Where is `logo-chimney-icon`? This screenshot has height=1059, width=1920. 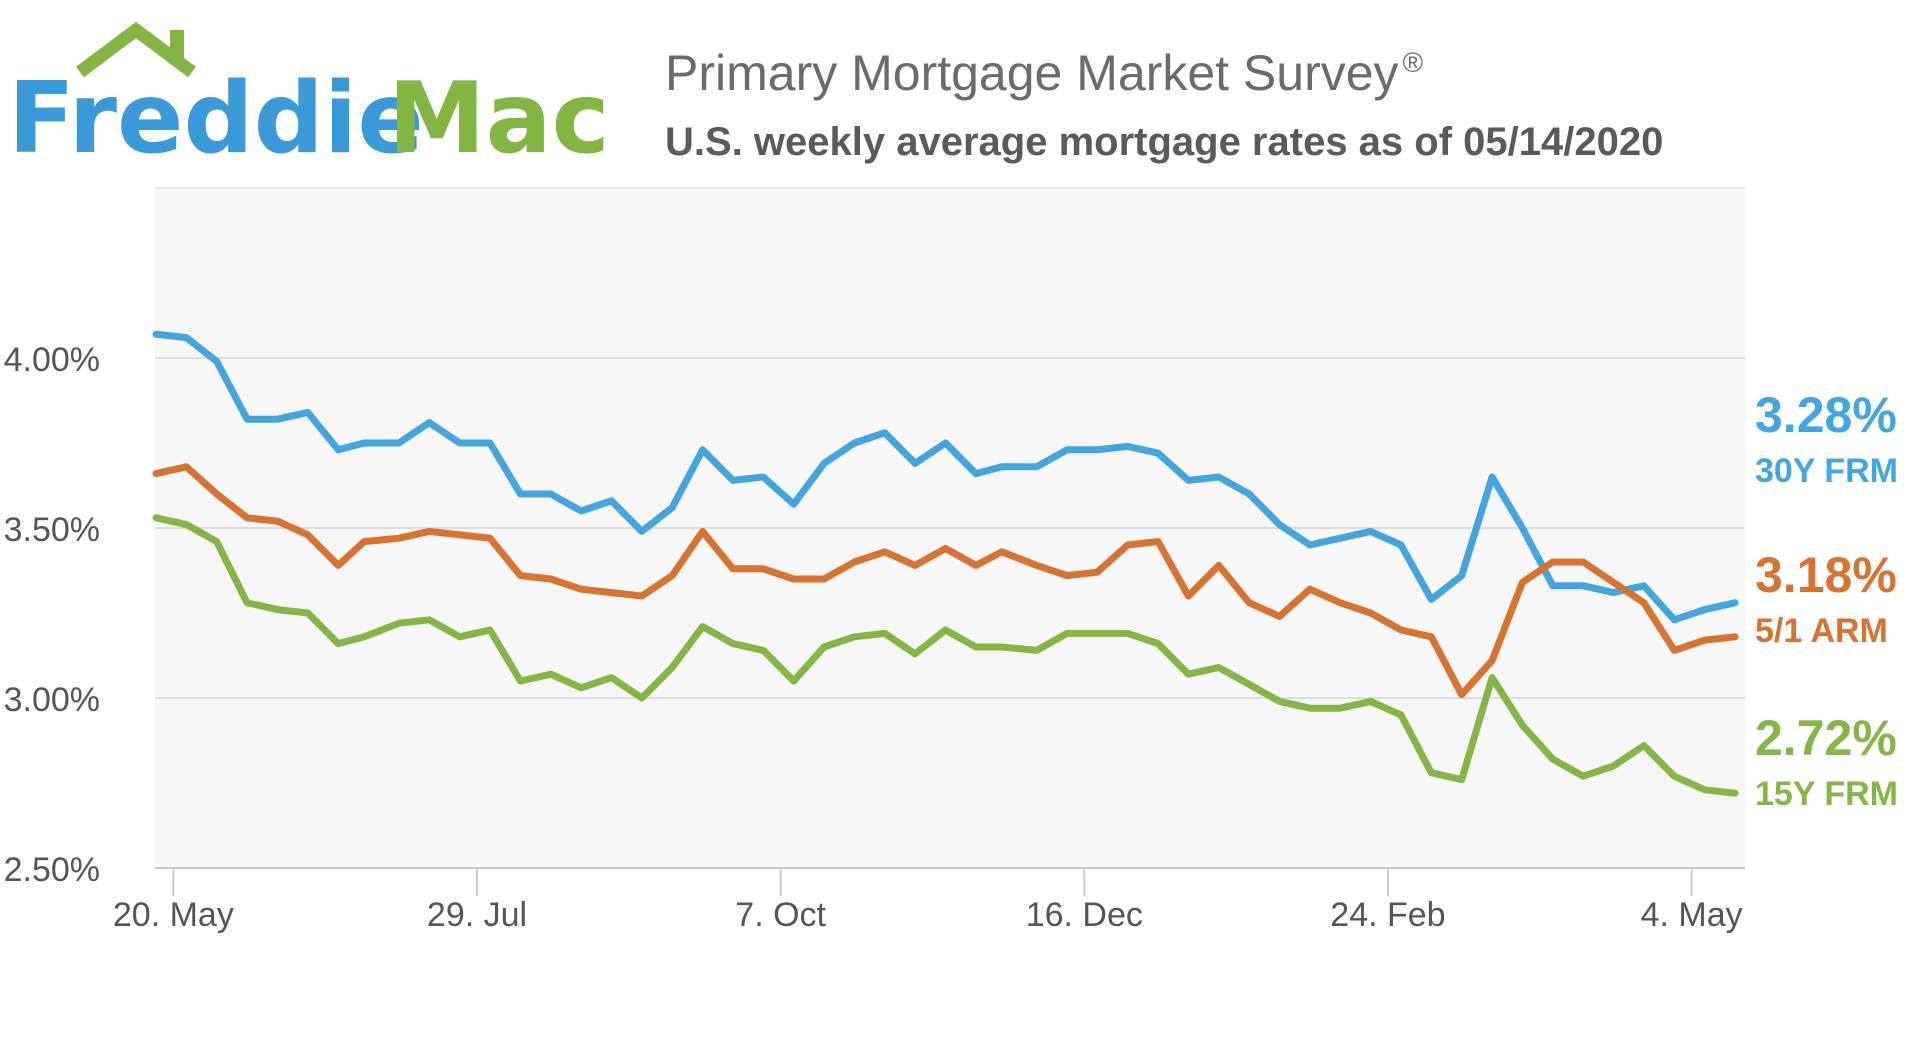
logo-chimney-icon is located at coordinates (177, 46).